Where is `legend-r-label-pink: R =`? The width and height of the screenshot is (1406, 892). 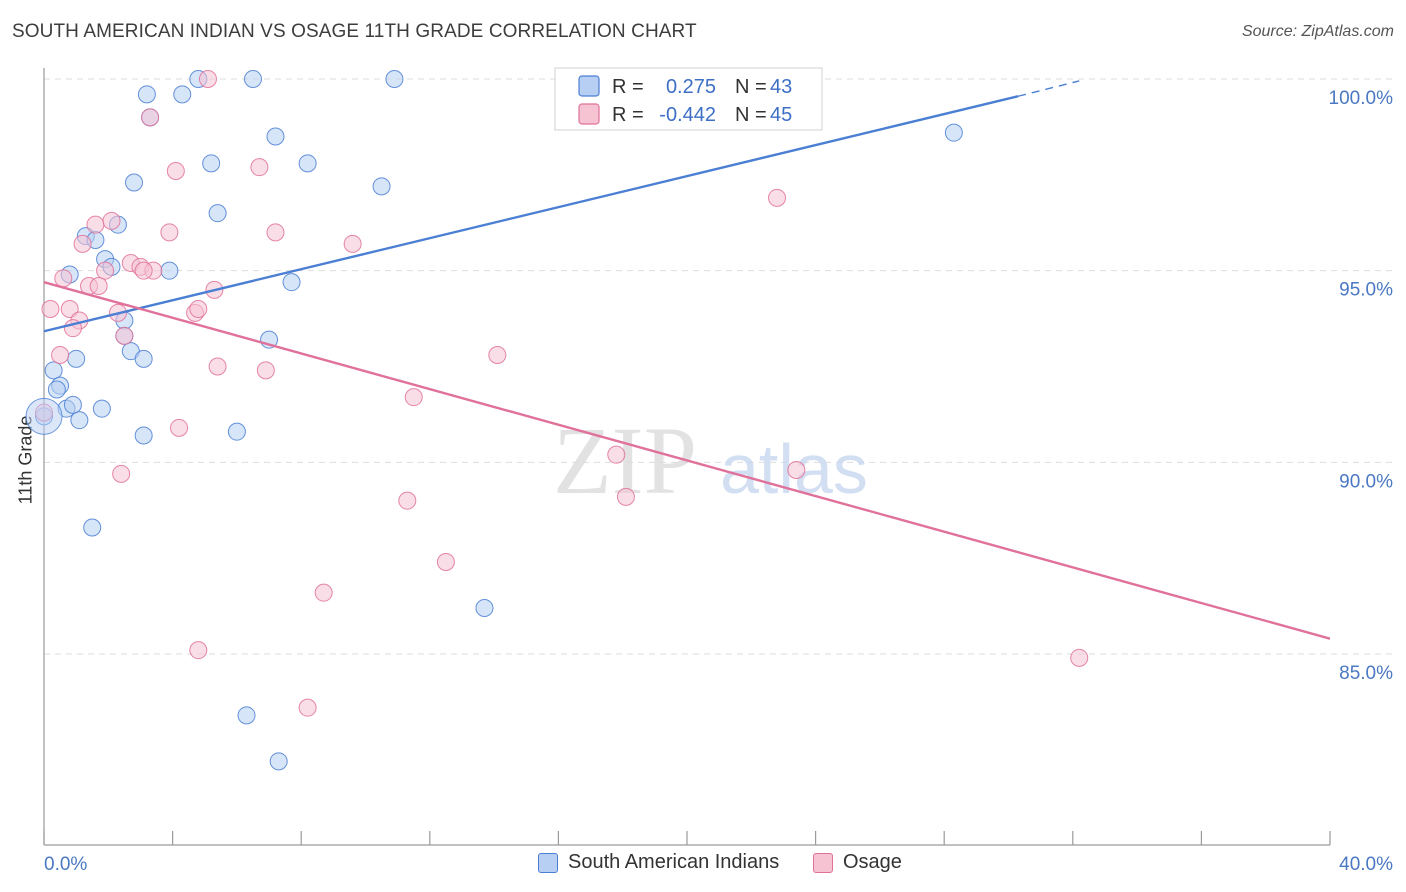
legend-r-label-pink: R = is located at coordinates (628, 115).